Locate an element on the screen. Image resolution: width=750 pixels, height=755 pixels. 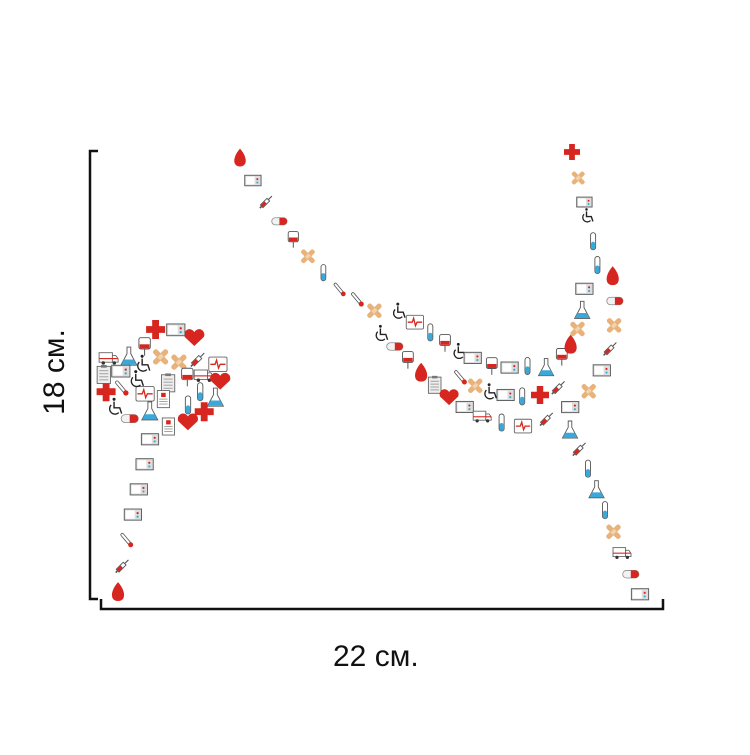
width-bracket is located at coordinates (382, 605).